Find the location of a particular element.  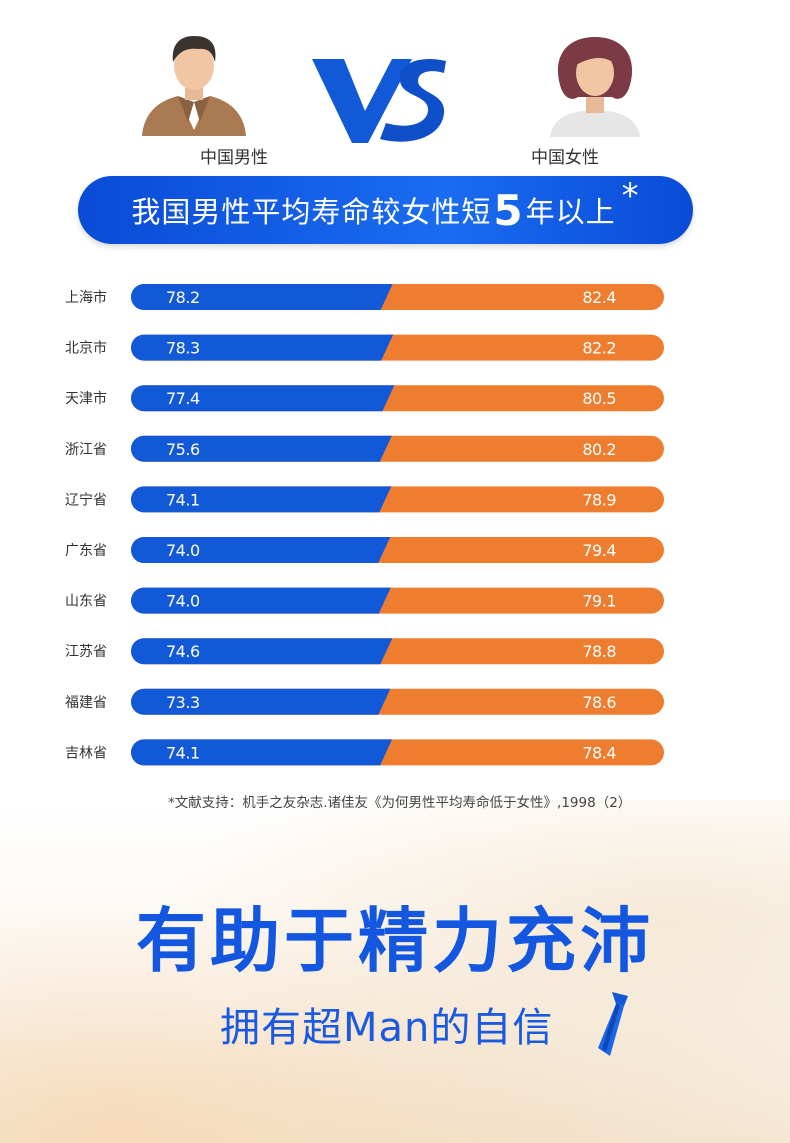

headline-banner: 我国男性平均寿命较女性短 5 年以上 * is located at coordinates (385, 210).